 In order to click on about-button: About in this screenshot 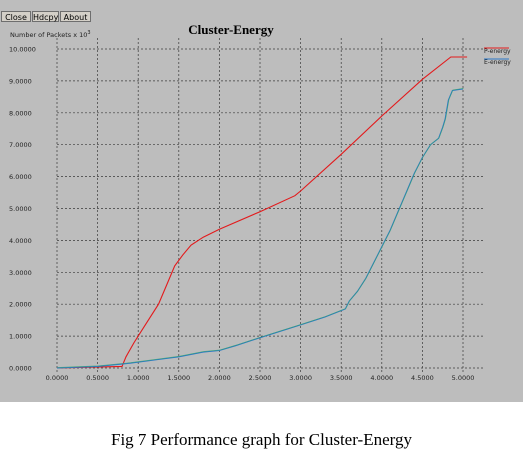, I will do `click(75, 16)`.